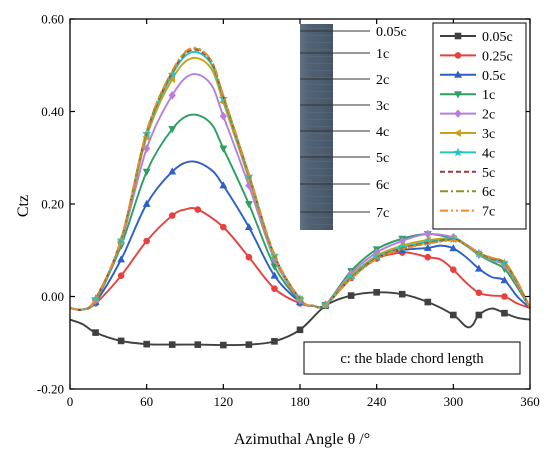  What do you see at coordinates (382, 132) in the screenshot?
I see `blade-section-label: 4c` at bounding box center [382, 132].